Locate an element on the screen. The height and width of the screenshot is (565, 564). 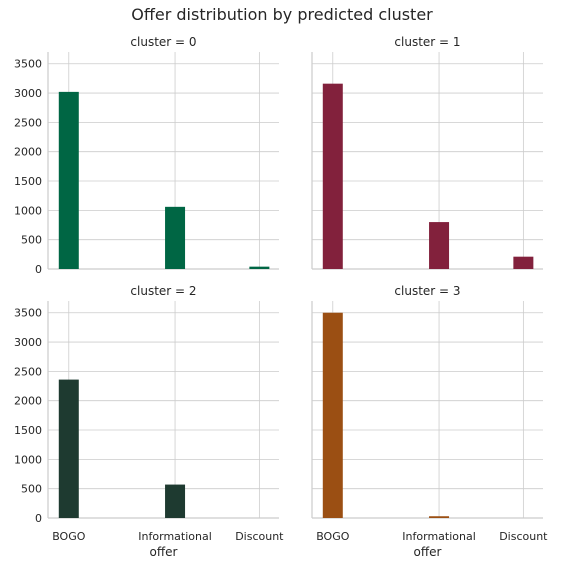
panel-title: cluster = 3 is located at coordinates (427, 291).